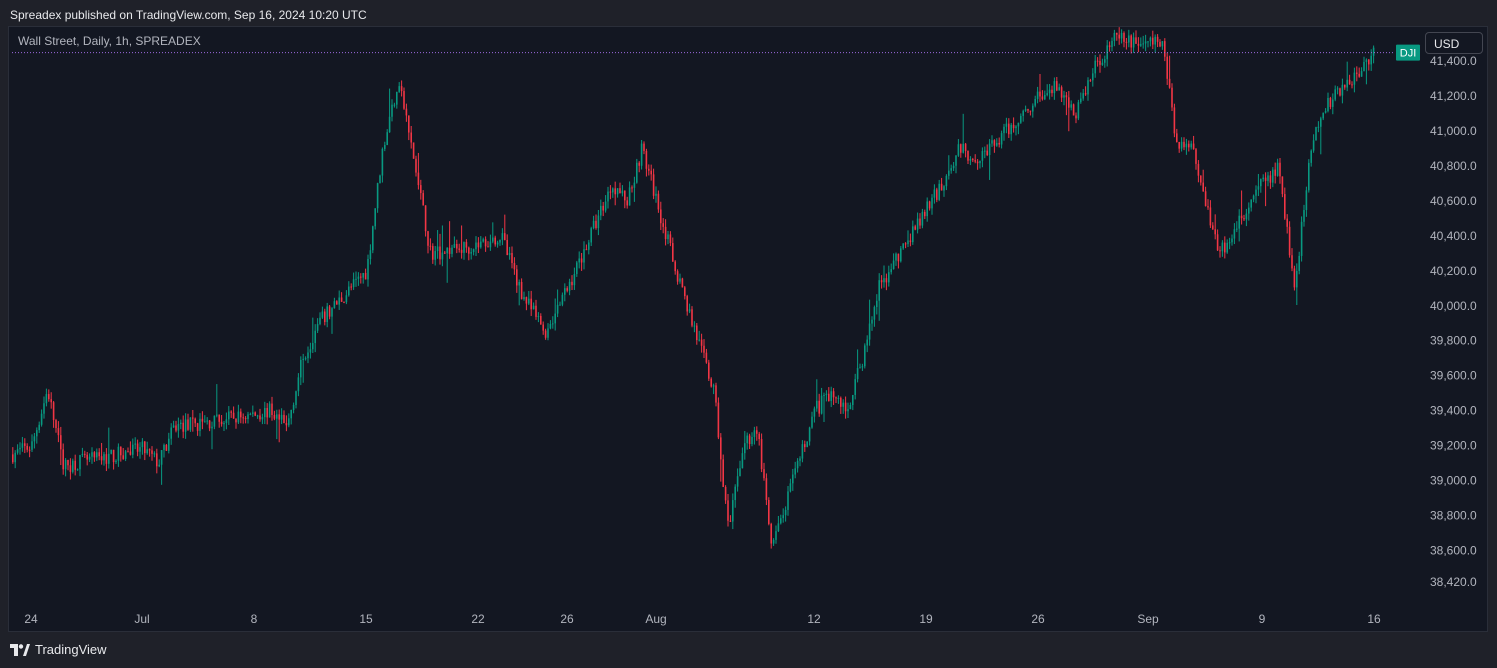 The width and height of the screenshot is (1497, 668). Describe the element at coordinates (58, 649) in the screenshot. I see `tradingview-logo: TradingView` at that location.